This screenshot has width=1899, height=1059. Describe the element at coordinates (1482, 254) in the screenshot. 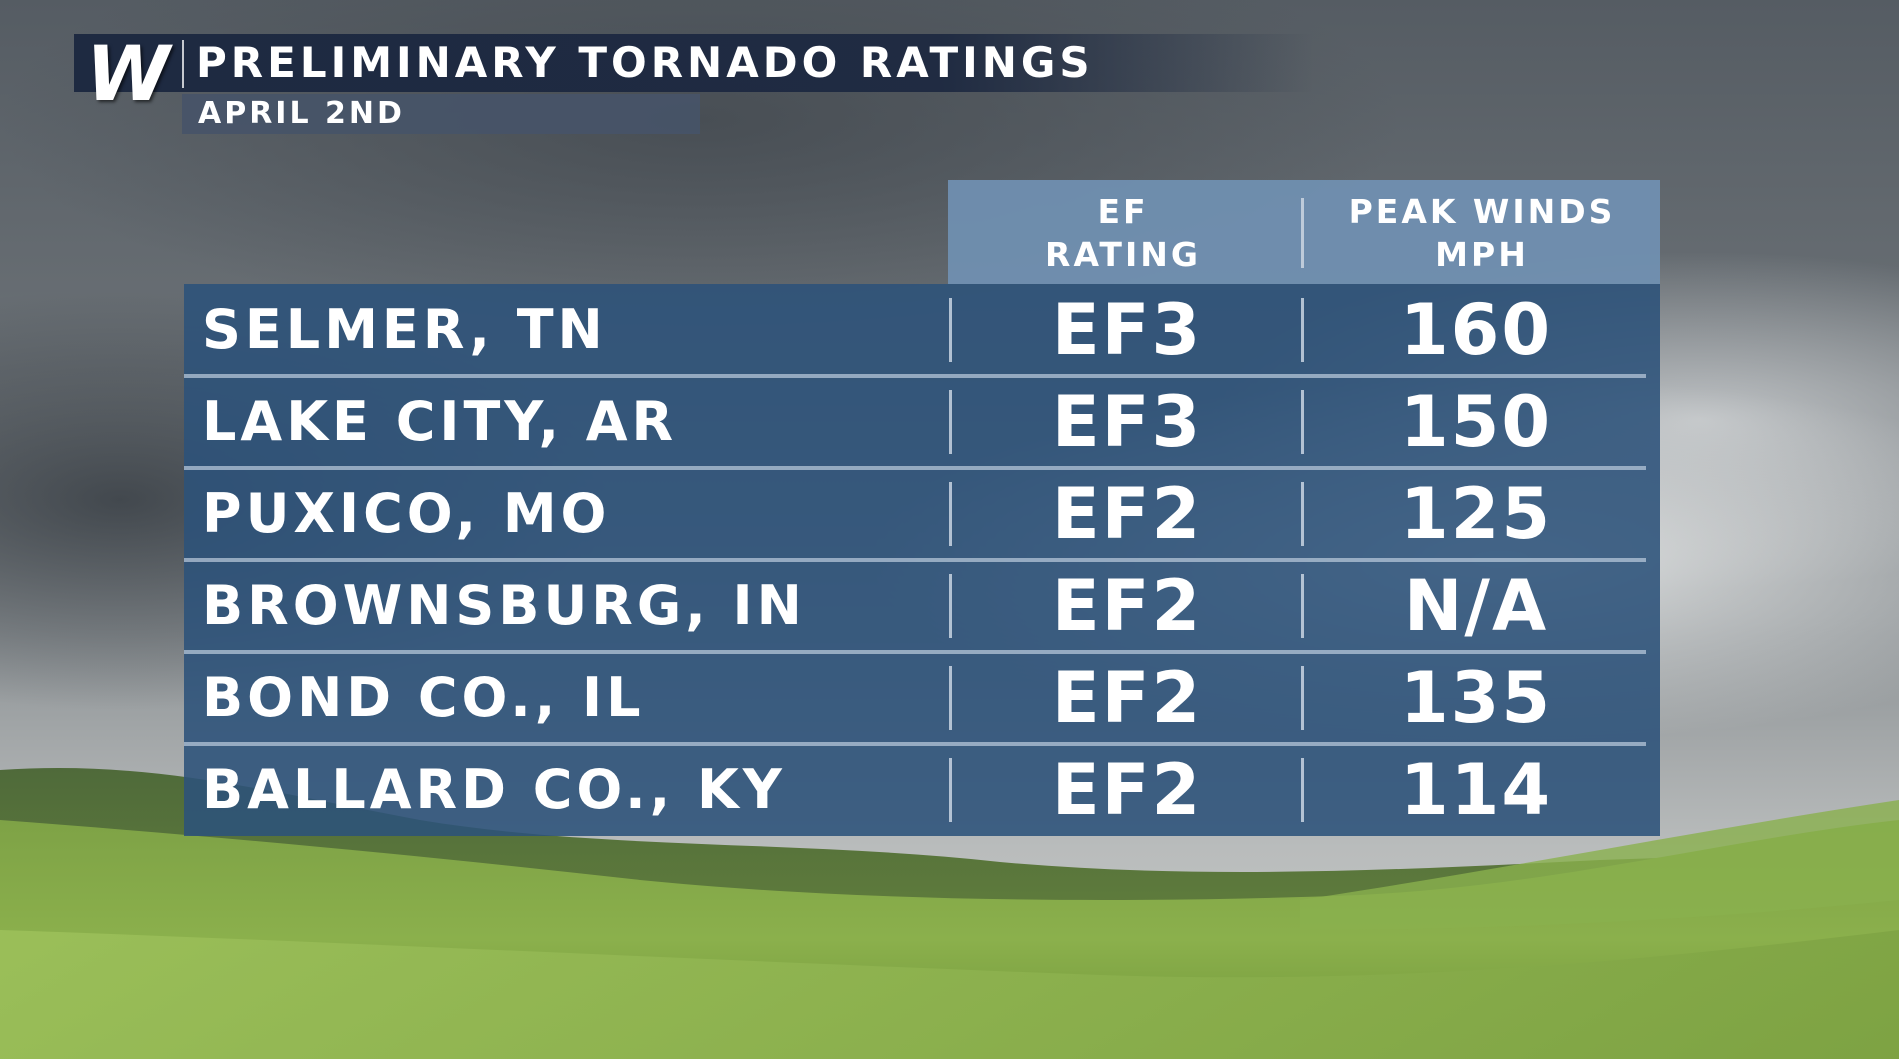

I see `column-header-peak-winds-line2: MPH` at that location.